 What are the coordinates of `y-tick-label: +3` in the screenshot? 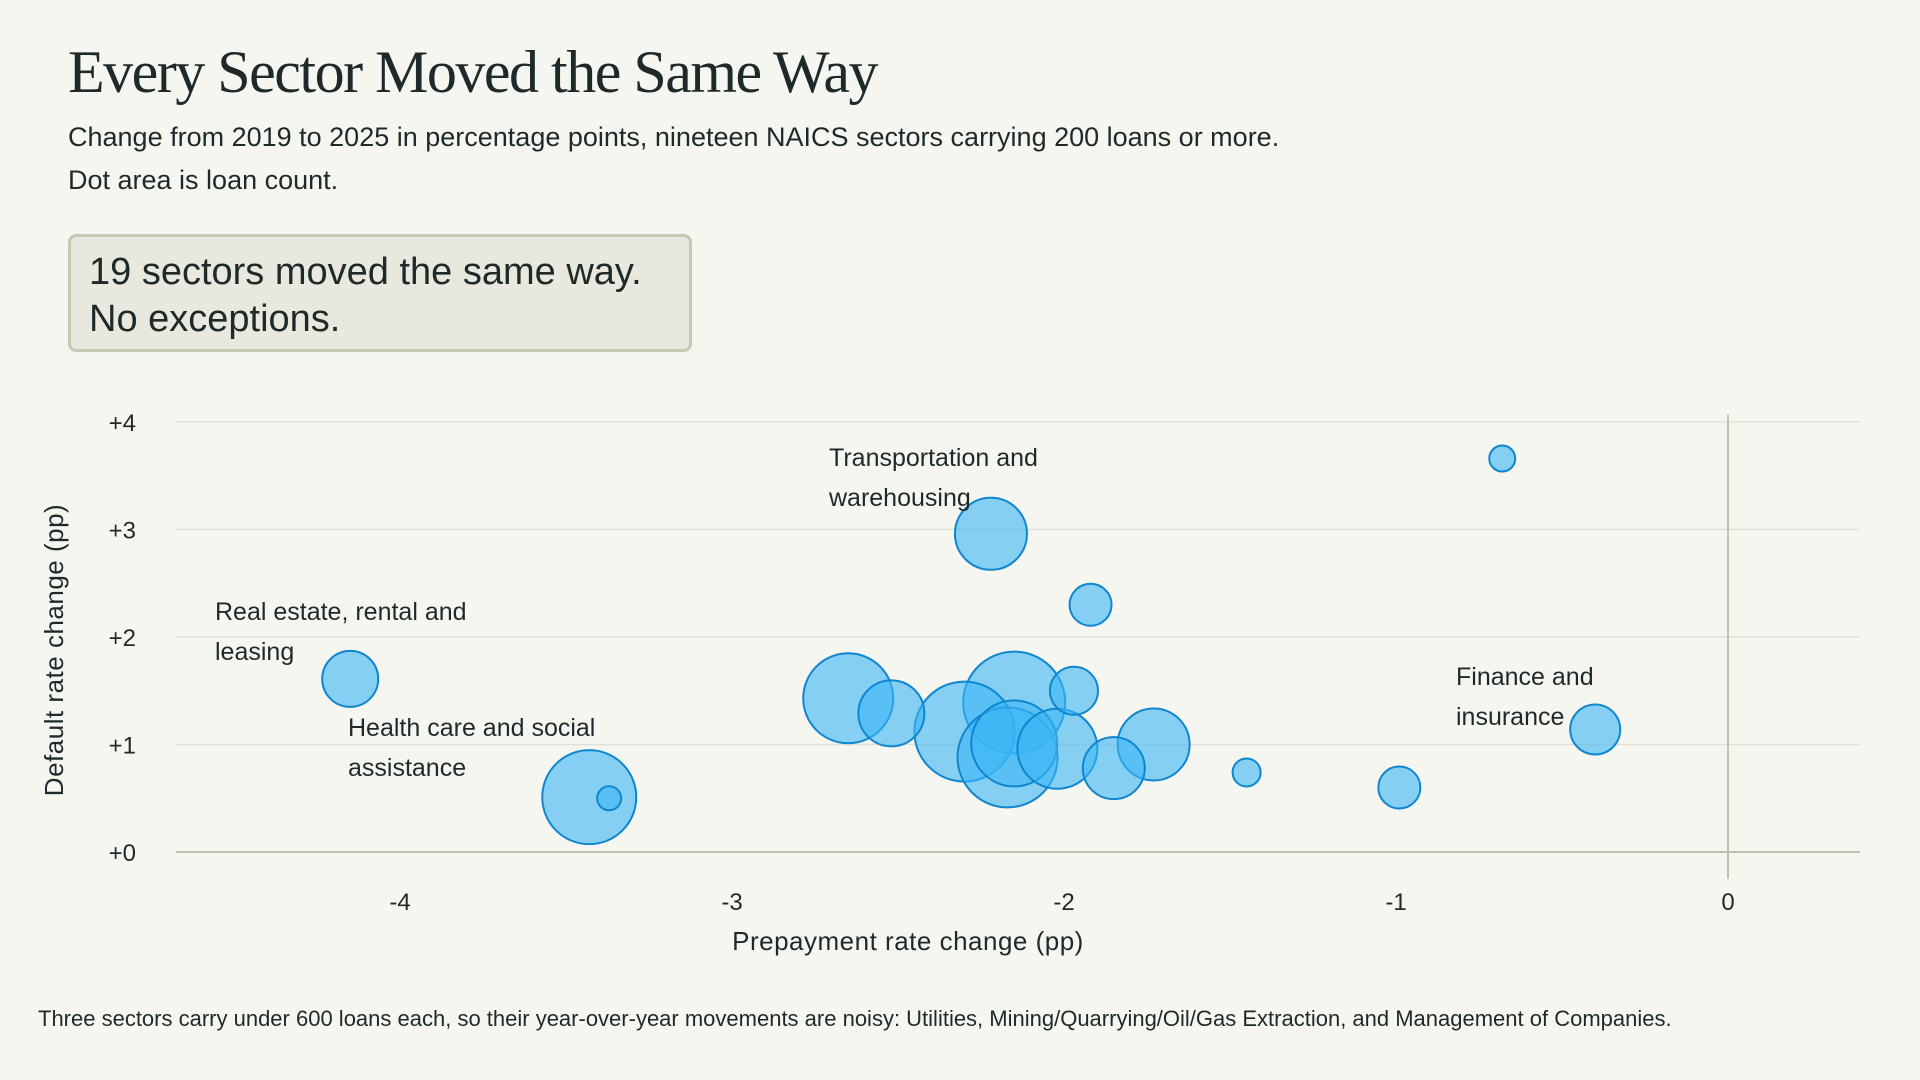 It's located at (122, 531).